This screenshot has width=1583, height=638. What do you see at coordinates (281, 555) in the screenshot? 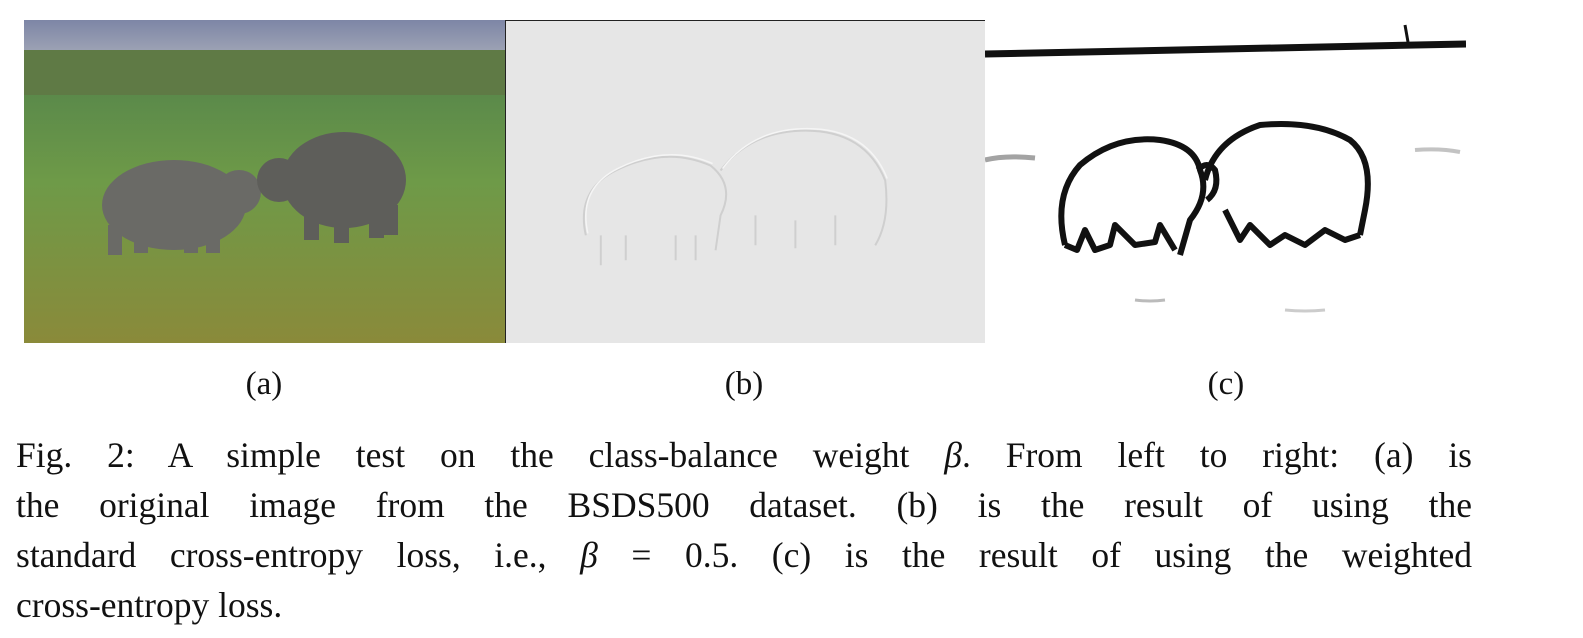
I see `caption-text: standard cross-entropy loss, i.e.,` at bounding box center [281, 555].